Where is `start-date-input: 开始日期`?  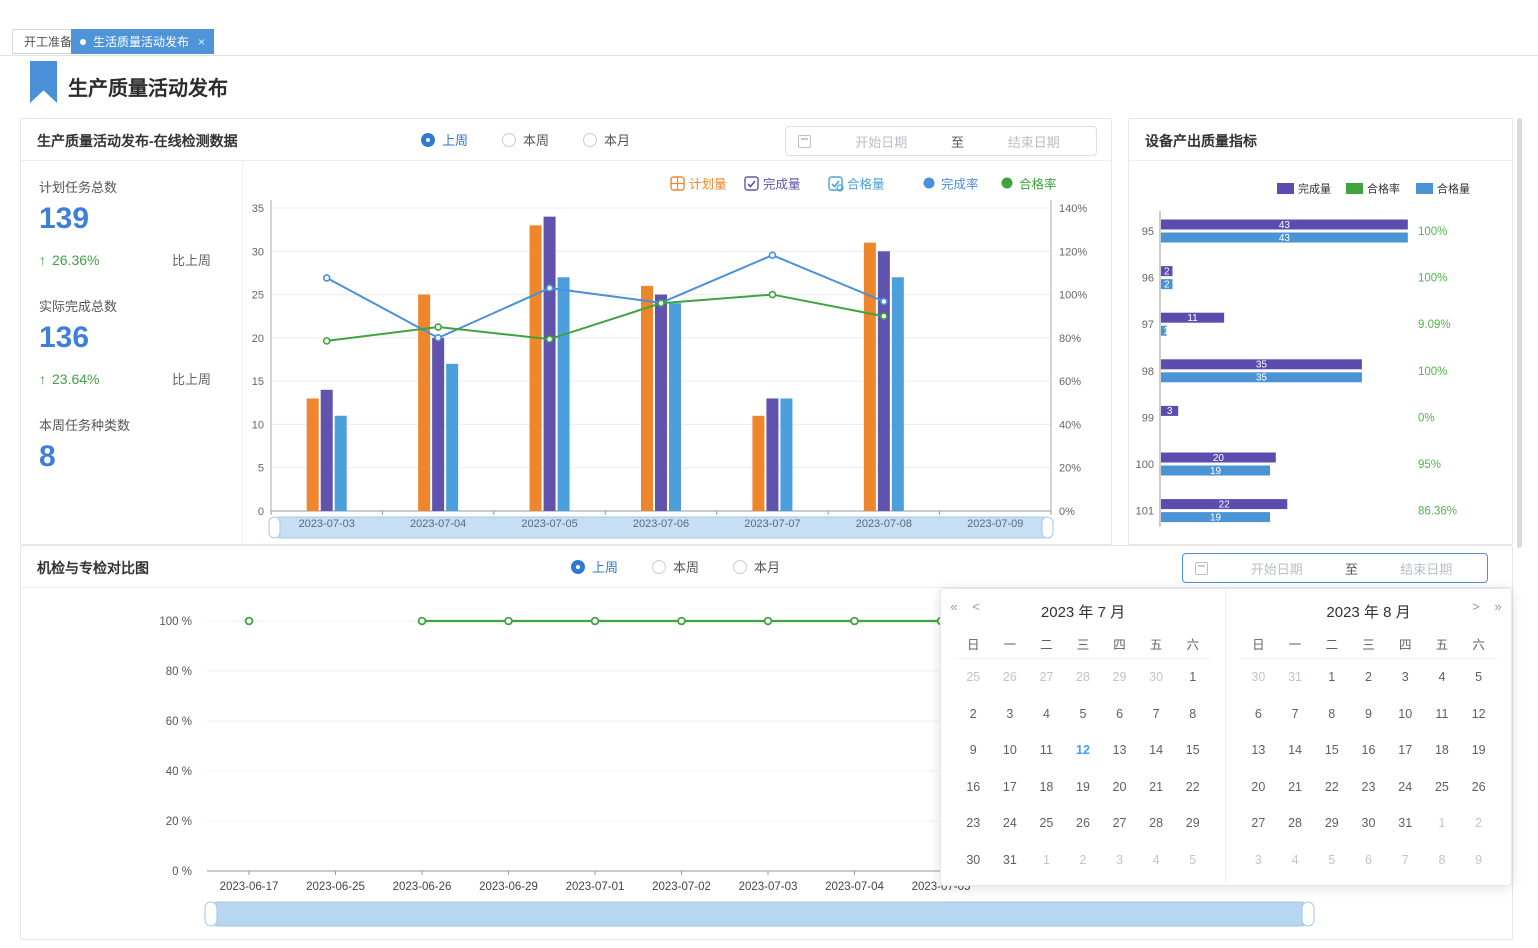 start-date-input: 开始日期 is located at coordinates (1276, 569).